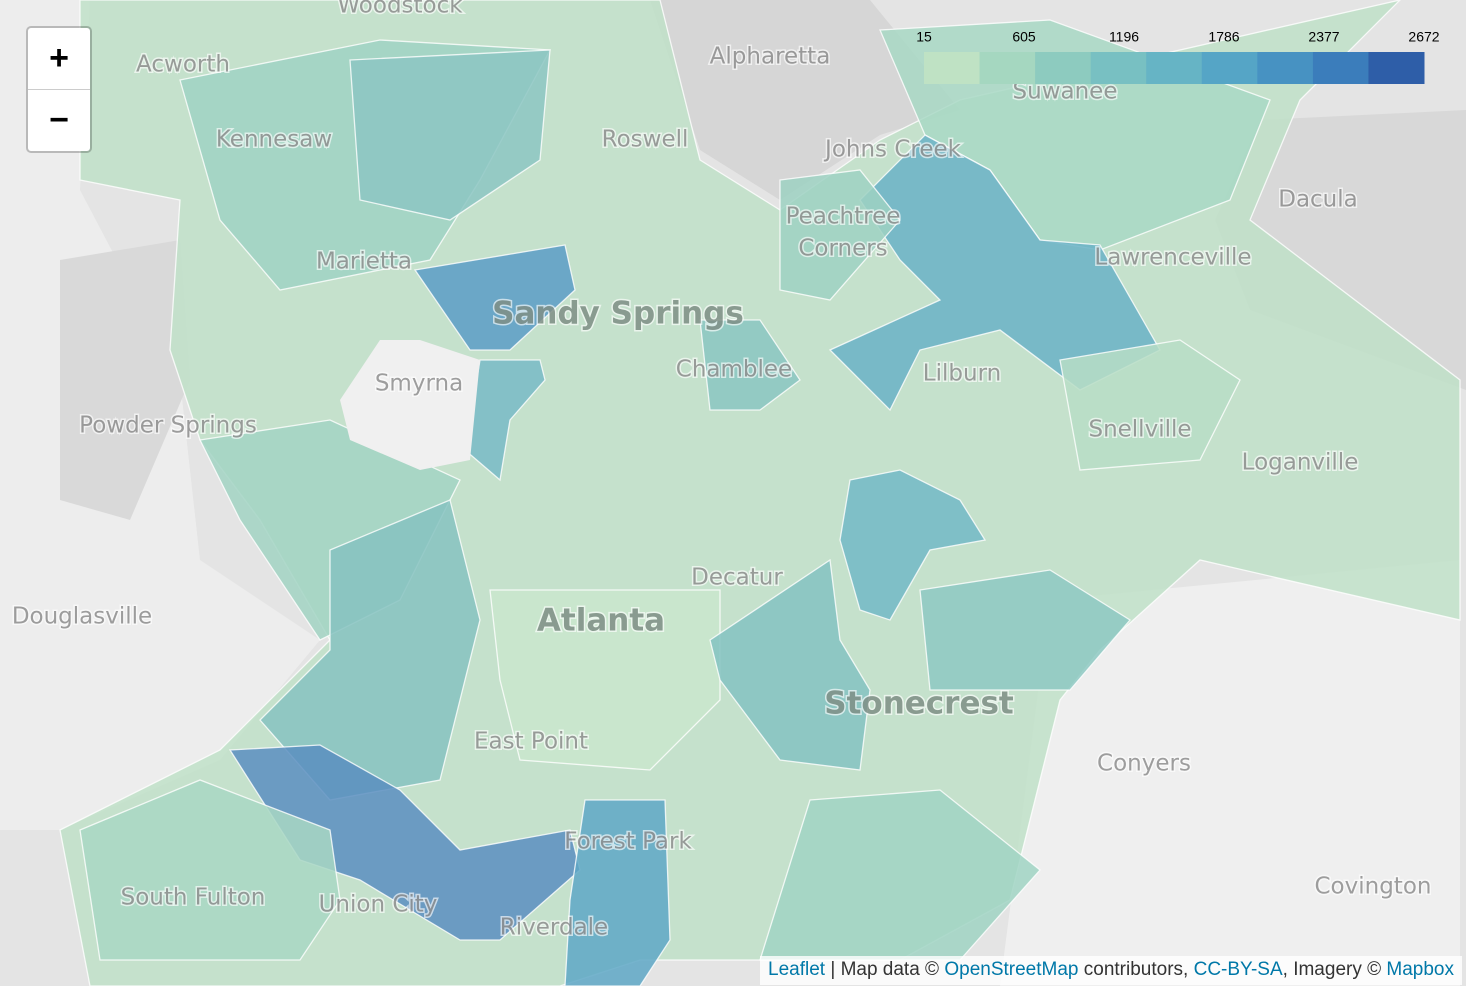  Describe the element at coordinates (183, 65) in the screenshot. I see `place-label: Acworth` at that location.